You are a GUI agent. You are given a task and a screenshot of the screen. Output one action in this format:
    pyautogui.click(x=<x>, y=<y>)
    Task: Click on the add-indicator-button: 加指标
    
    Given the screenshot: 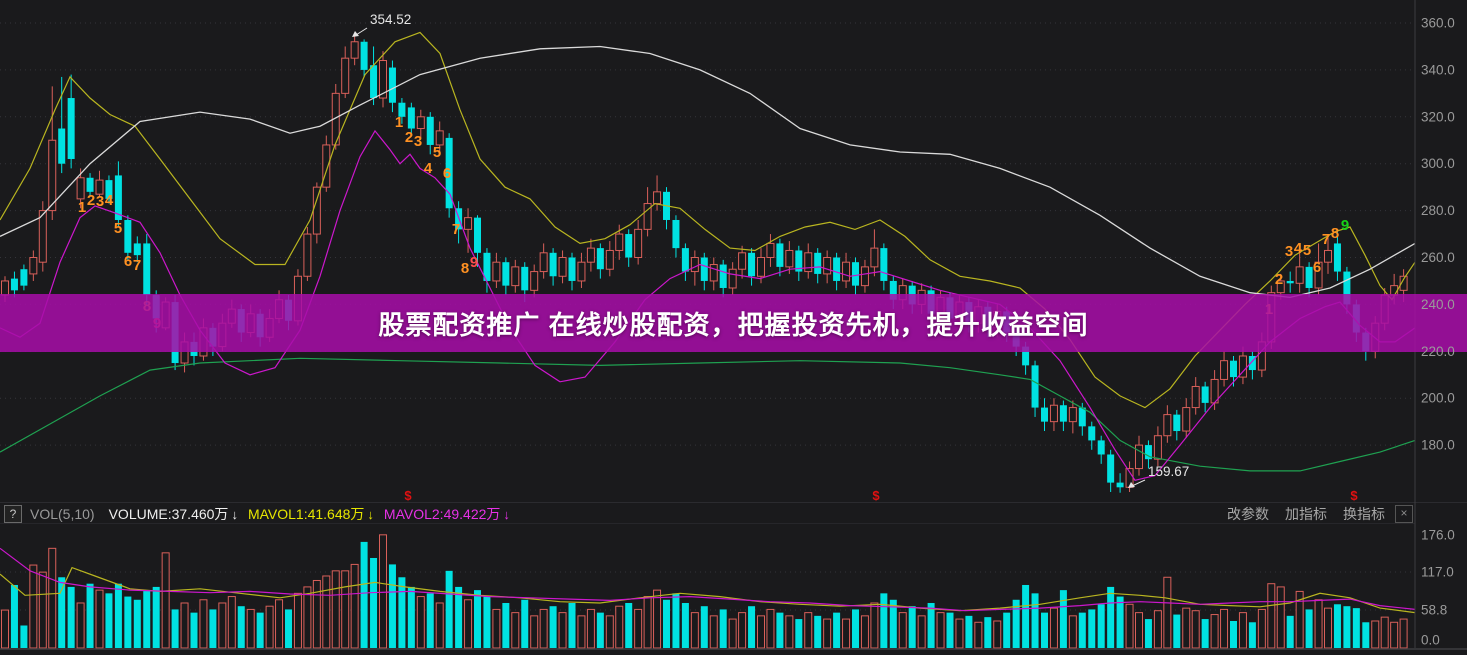 What is the action you would take?
    pyautogui.click(x=1306, y=514)
    